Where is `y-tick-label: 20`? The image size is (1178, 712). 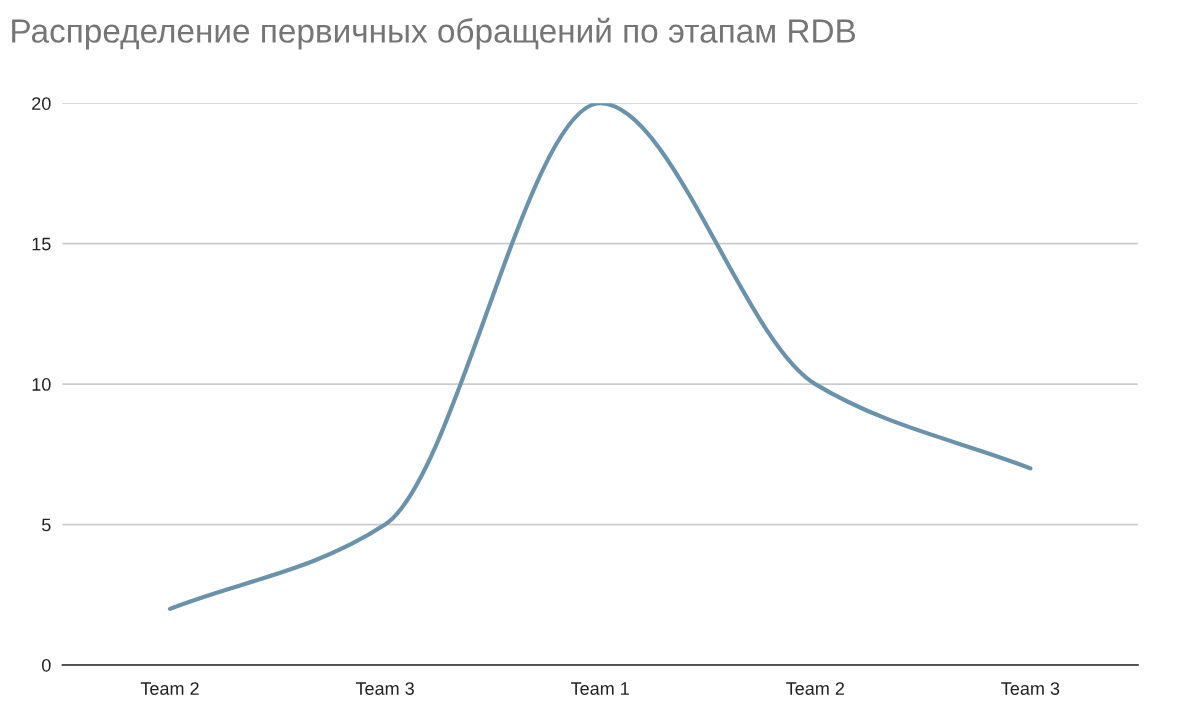
y-tick-label: 20 is located at coordinates (41, 103).